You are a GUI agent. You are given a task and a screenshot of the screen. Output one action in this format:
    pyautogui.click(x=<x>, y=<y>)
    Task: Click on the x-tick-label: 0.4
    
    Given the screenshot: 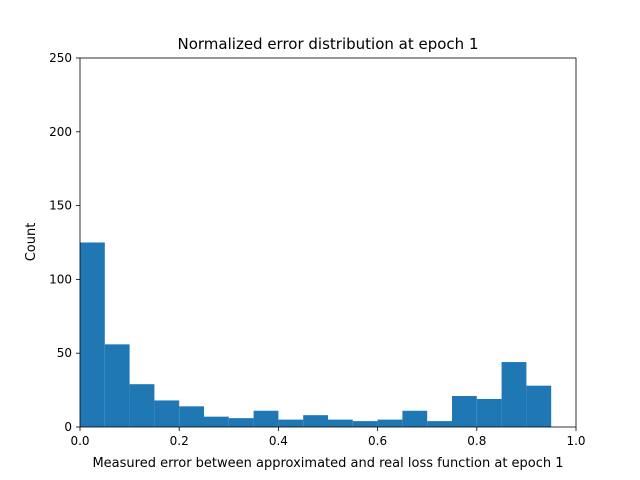 What is the action you would take?
    pyautogui.click(x=278, y=441)
    